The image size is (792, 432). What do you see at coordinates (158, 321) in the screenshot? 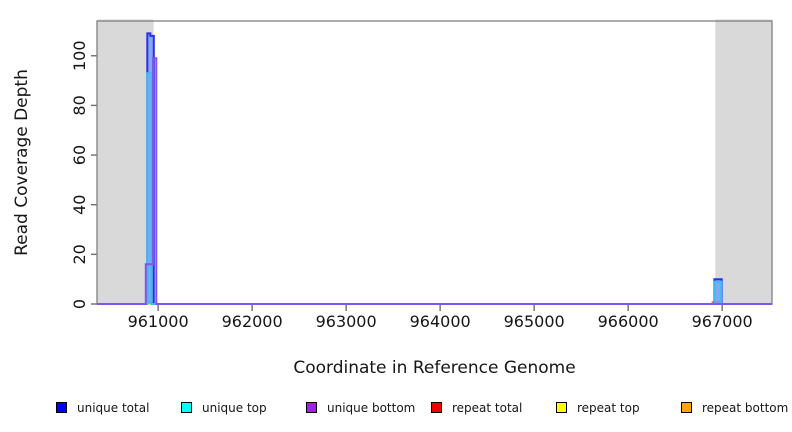
I see `x-tick-label: 961000` at bounding box center [158, 321].